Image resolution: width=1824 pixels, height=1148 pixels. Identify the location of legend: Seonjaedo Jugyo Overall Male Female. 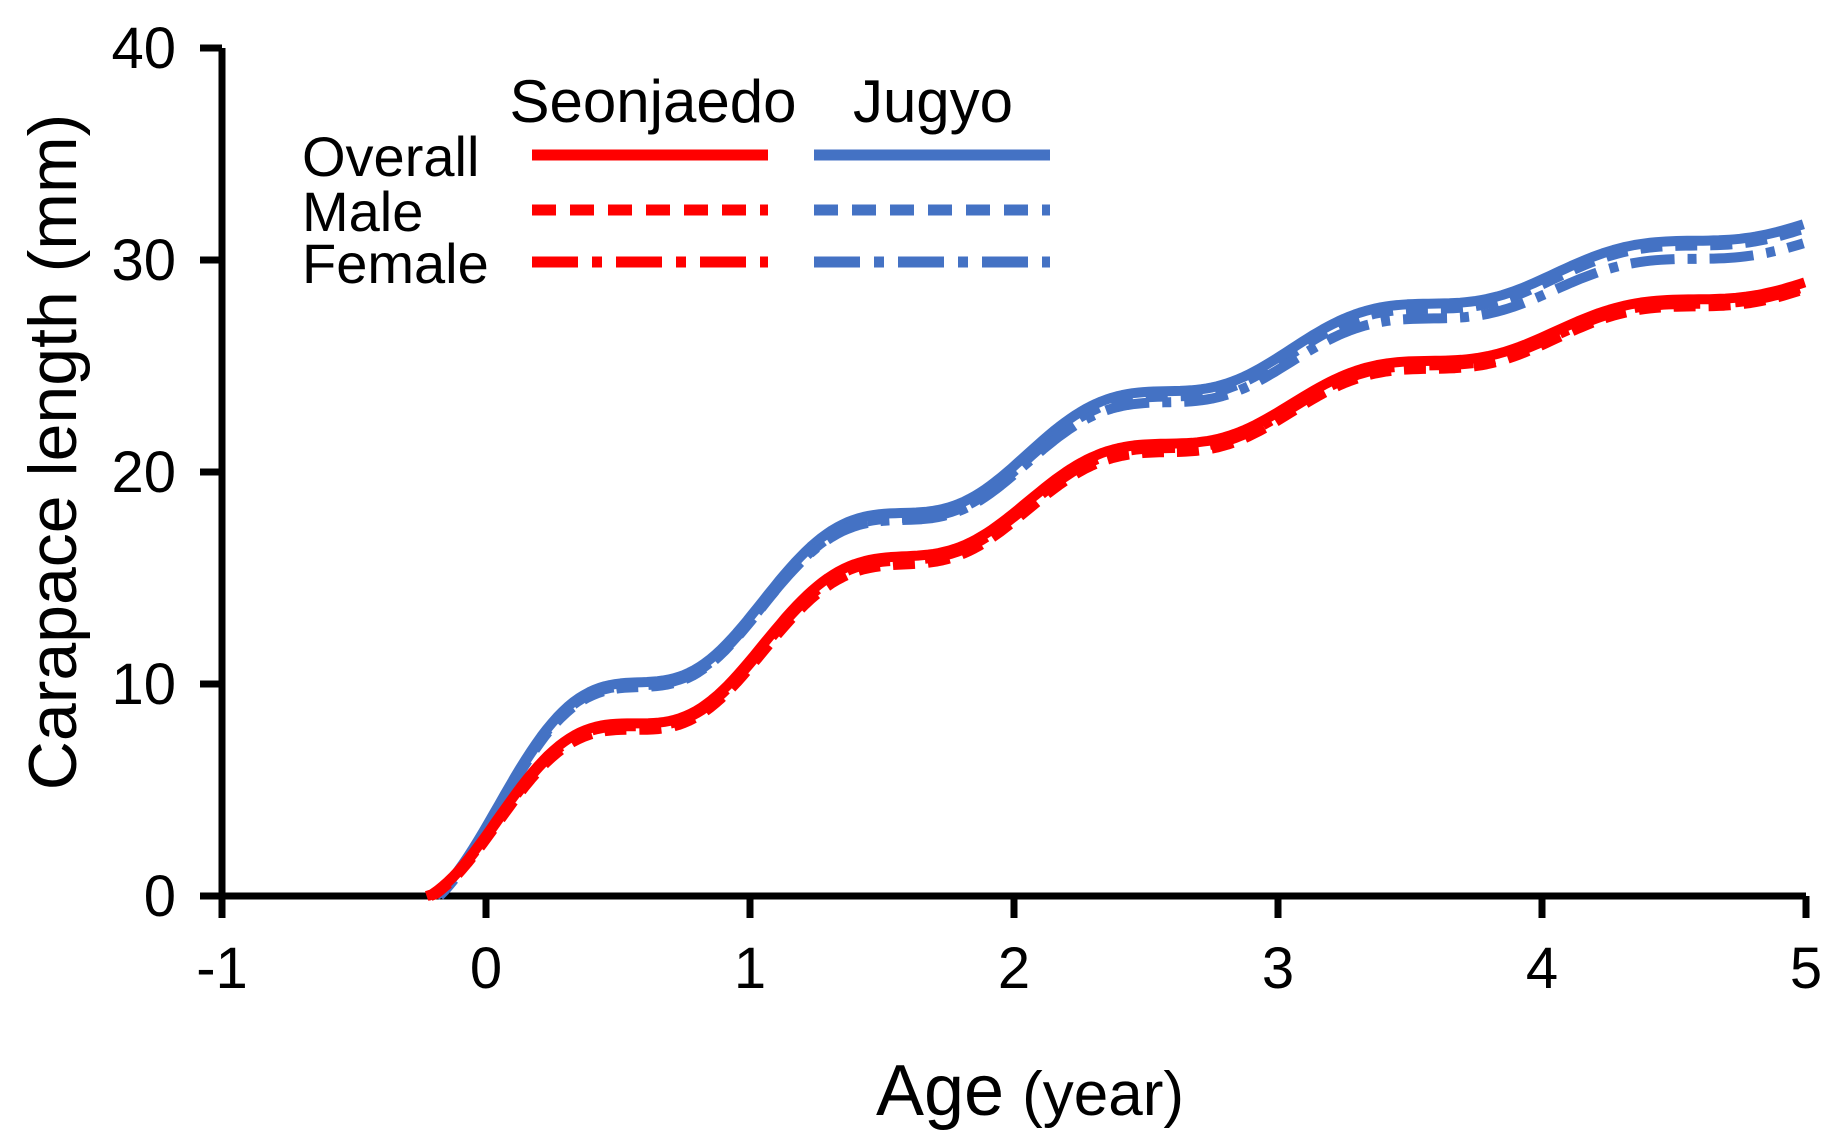
(676, 181).